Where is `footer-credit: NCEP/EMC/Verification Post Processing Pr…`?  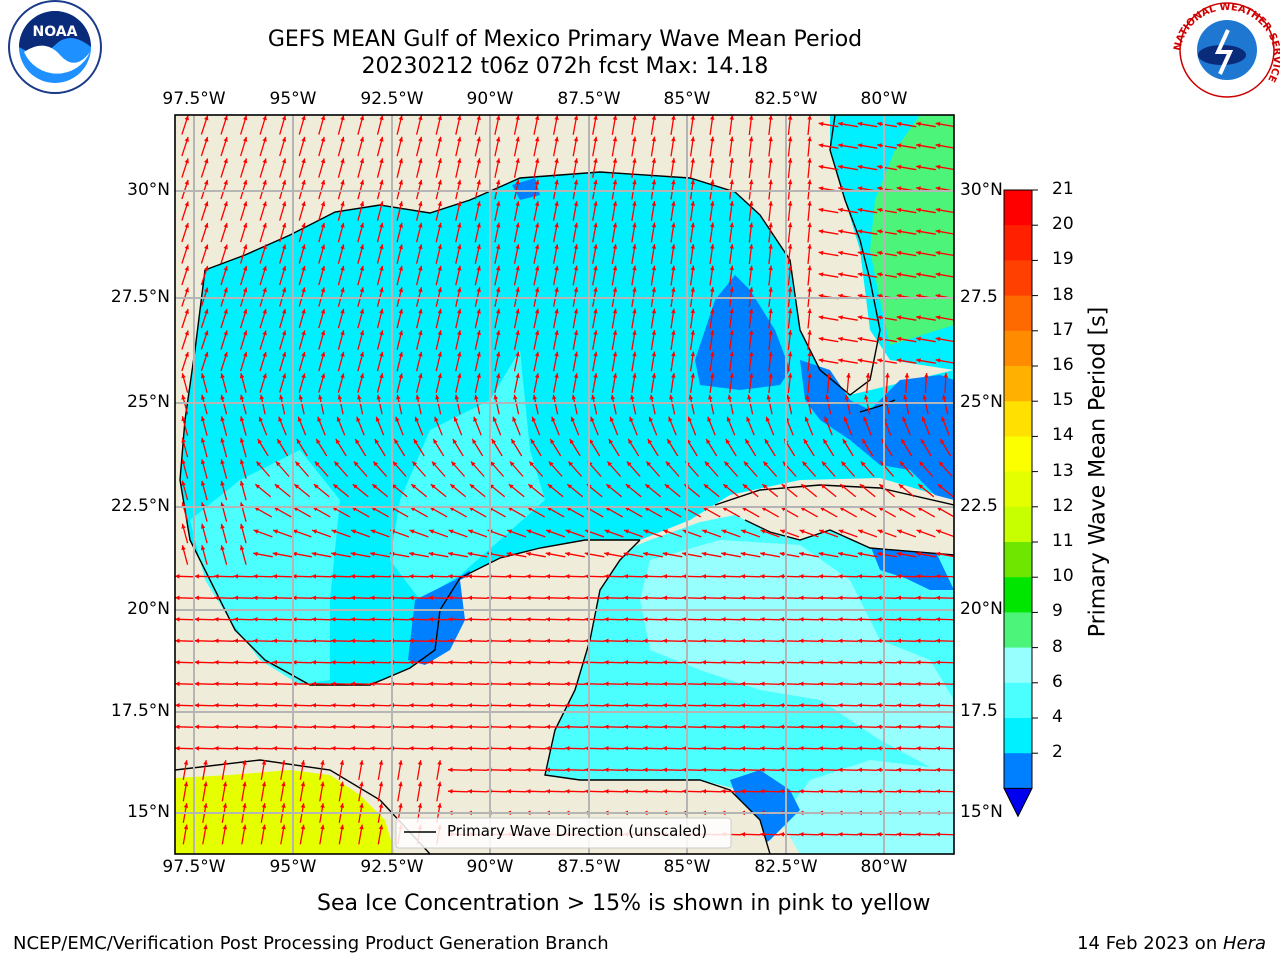 footer-credit: NCEP/EMC/Verification Post Processing Pr… is located at coordinates (311, 943).